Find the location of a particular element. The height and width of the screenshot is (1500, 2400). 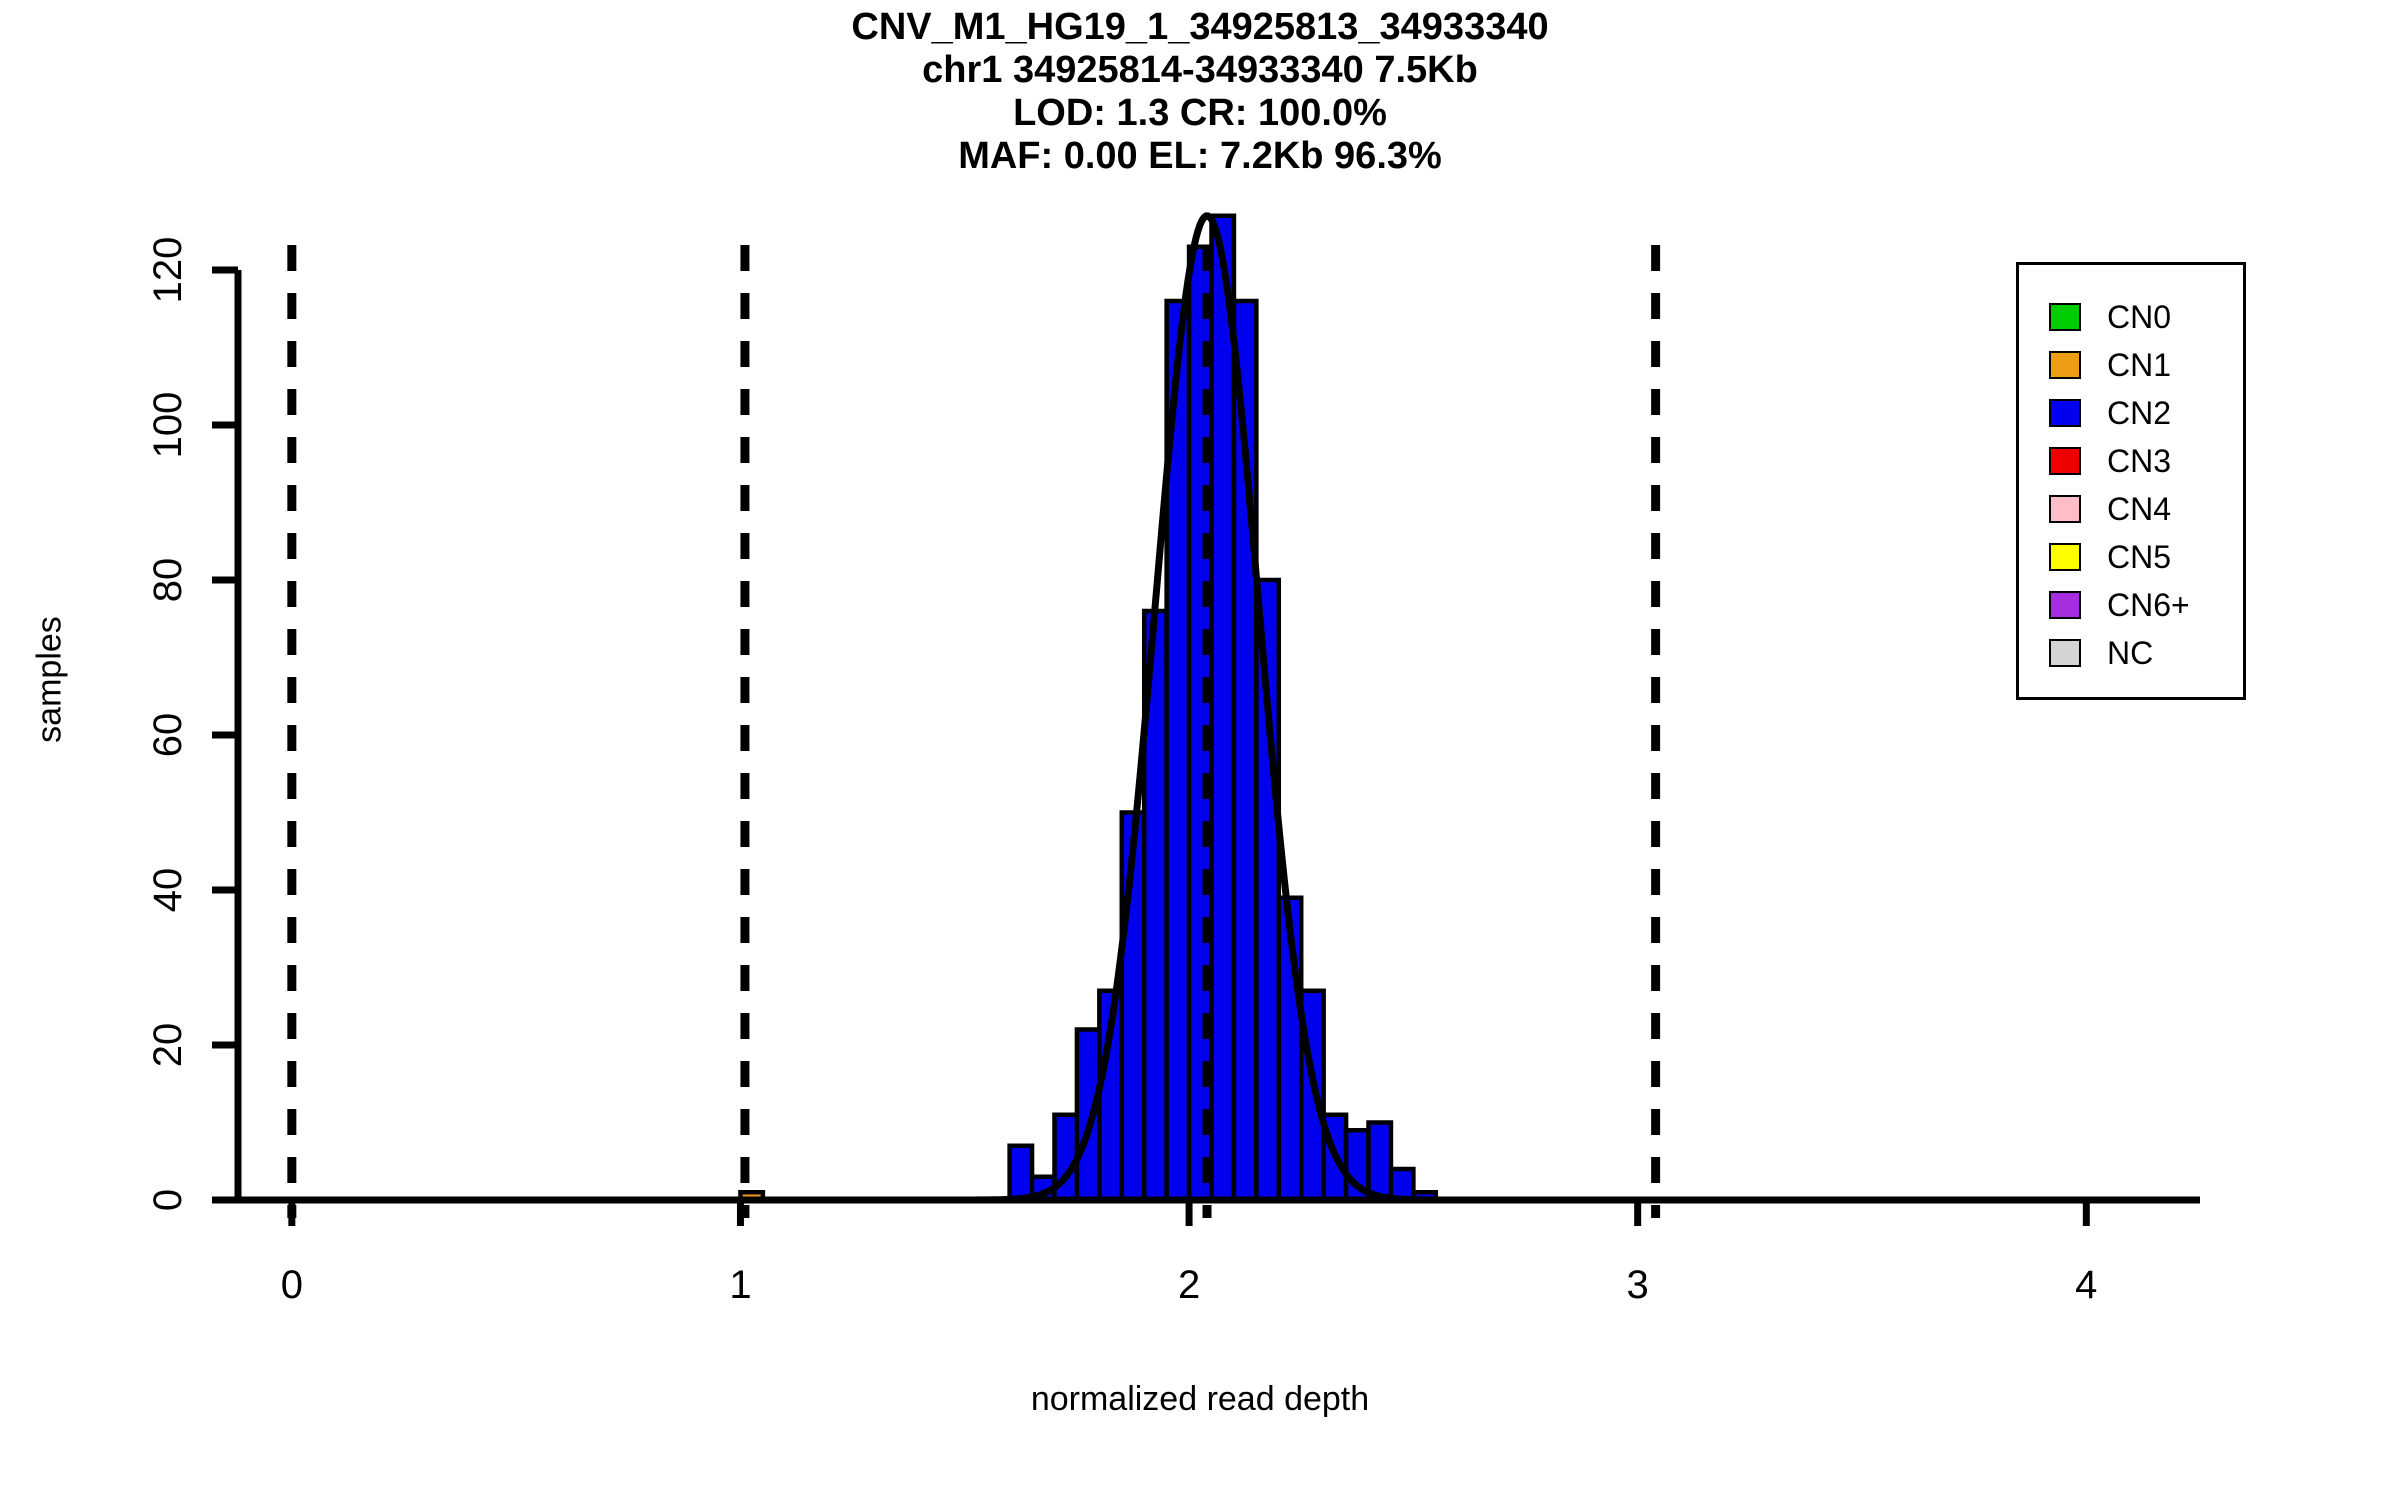

legend-item-label: CN0 is located at coordinates (2139, 317).